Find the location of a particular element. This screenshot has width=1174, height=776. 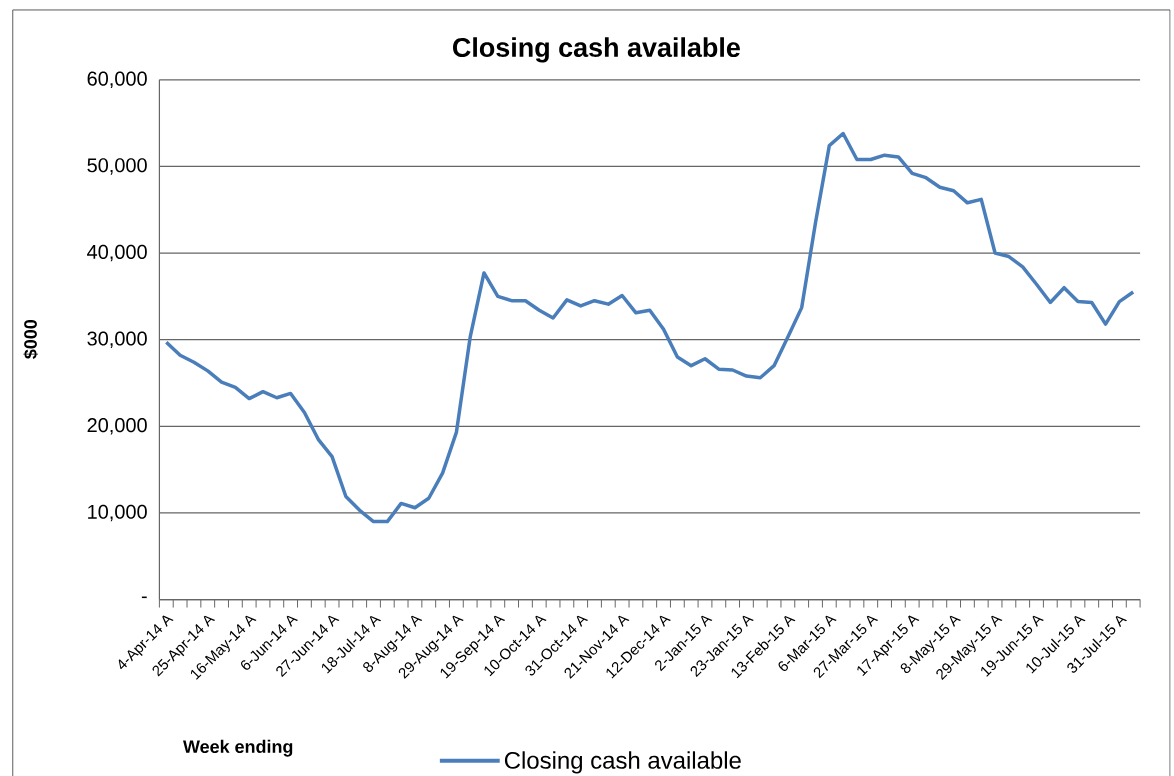

y-tick-label: 30,000 is located at coordinates (117, 339).